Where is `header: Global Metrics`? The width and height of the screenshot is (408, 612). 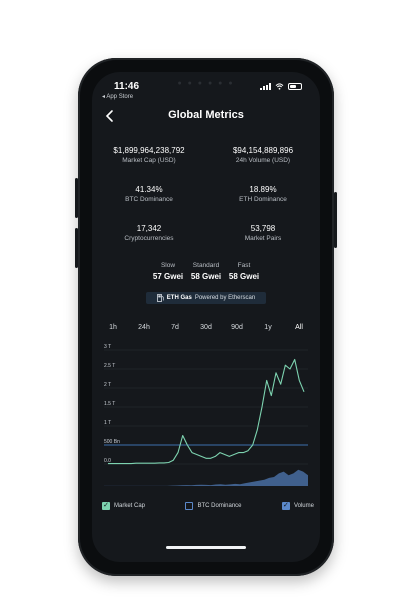 header: Global Metrics is located at coordinates (206, 116).